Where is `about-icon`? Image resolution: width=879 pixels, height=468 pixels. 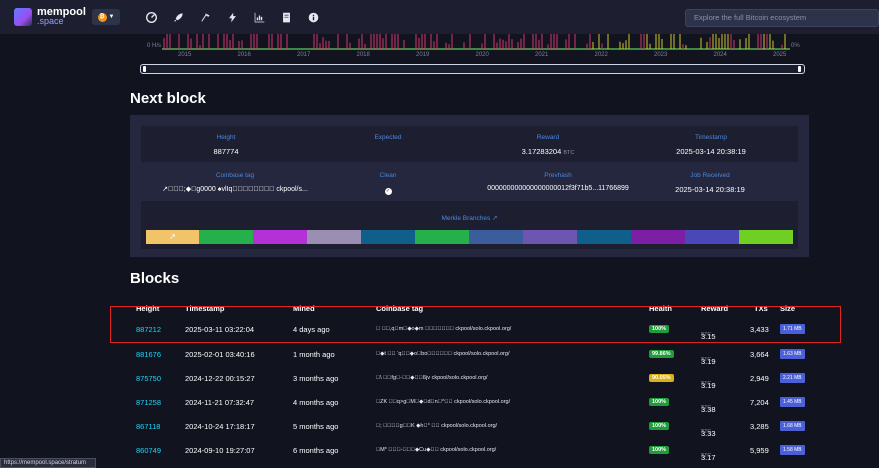 about-icon is located at coordinates (313, 17).